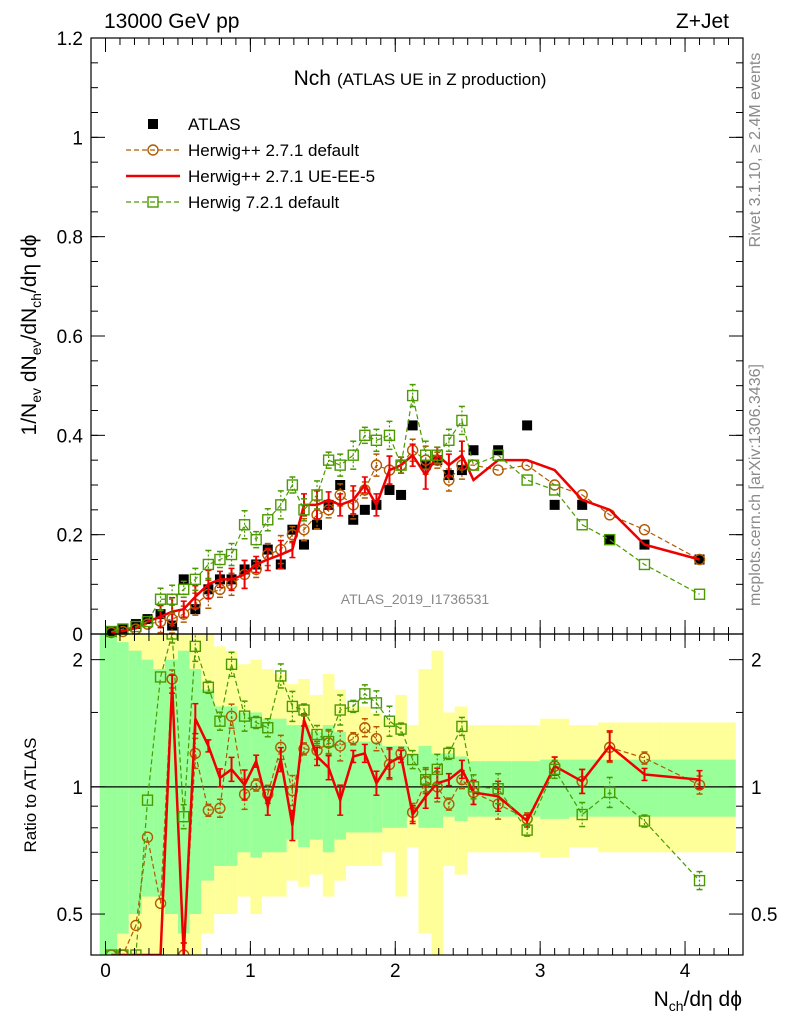 The image size is (786, 1024). What do you see at coordinates (273, 150) in the screenshot?
I see `legend-label: Herwig++ 2.7.1 default` at bounding box center [273, 150].